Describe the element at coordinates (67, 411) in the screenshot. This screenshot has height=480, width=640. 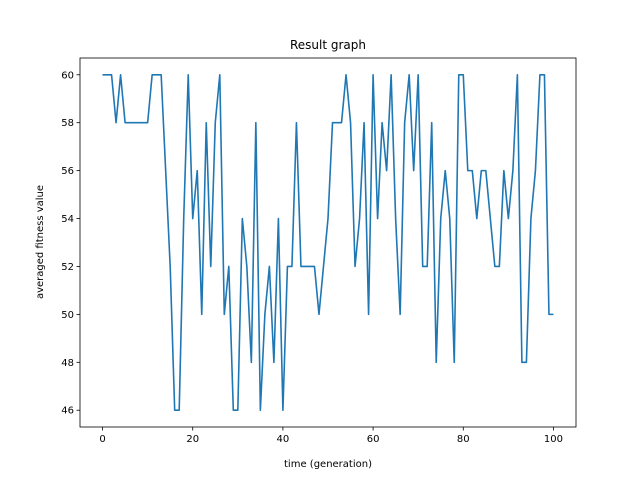
I see `y-tick-label: 46` at that location.